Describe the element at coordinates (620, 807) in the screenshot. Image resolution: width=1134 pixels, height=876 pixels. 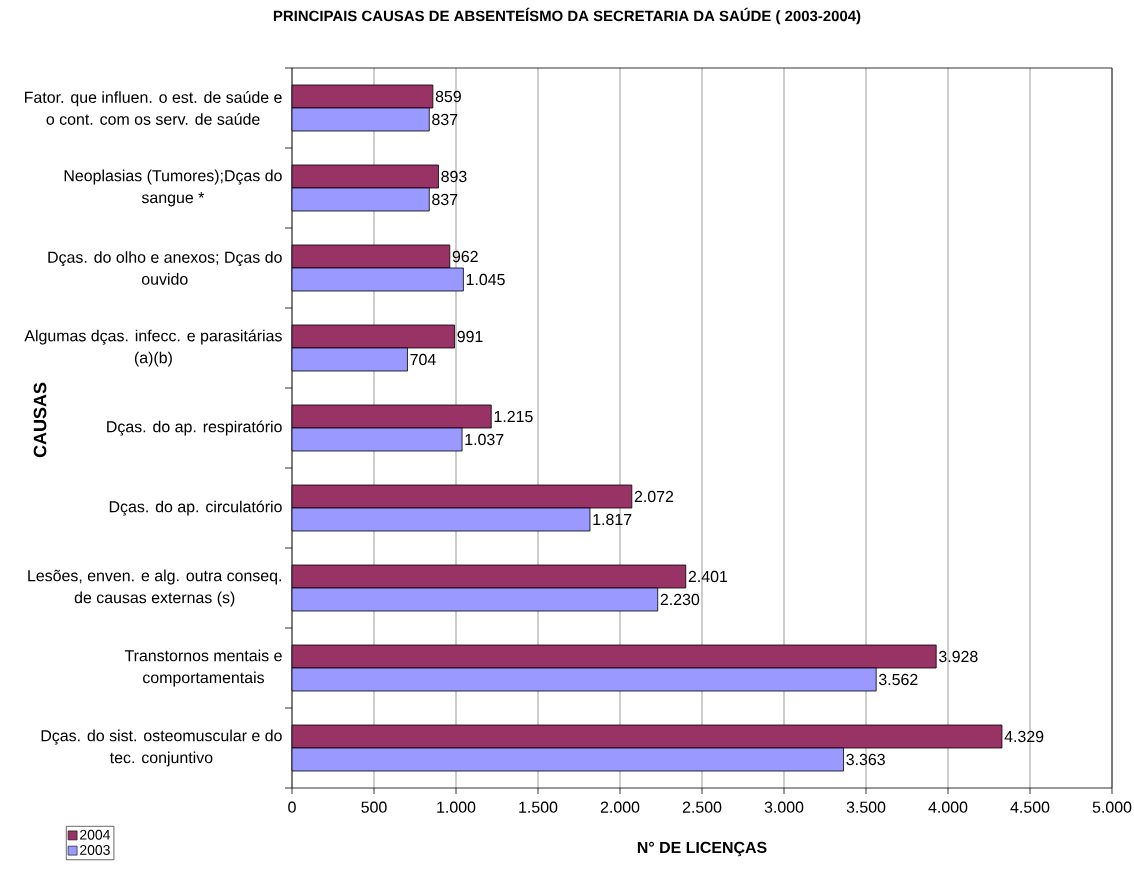
I see `x-tick-label: 2.000` at that location.